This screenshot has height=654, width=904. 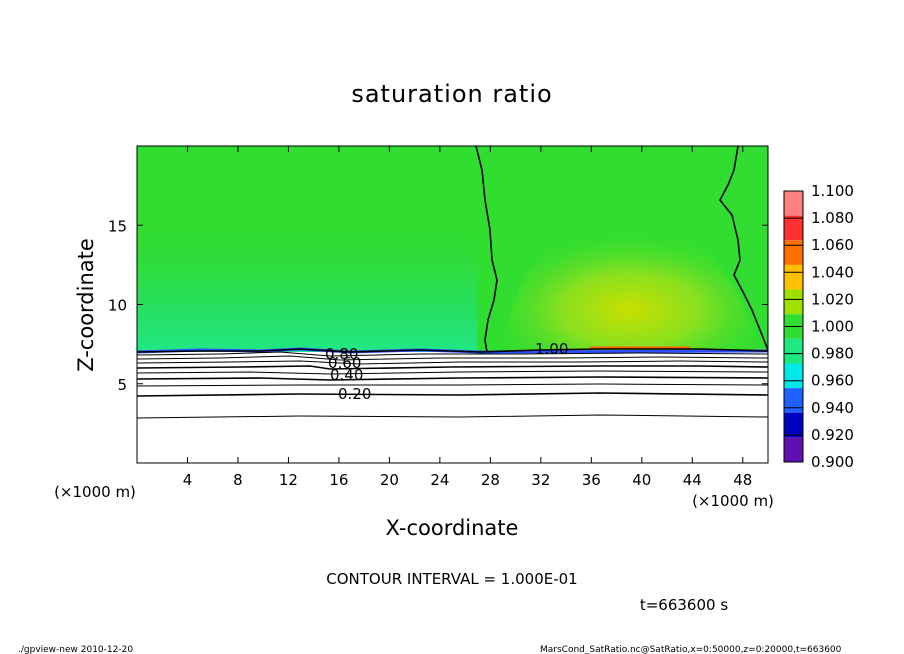 What do you see at coordinates (742, 480) in the screenshot?
I see `x-tick-label: 48` at bounding box center [742, 480].